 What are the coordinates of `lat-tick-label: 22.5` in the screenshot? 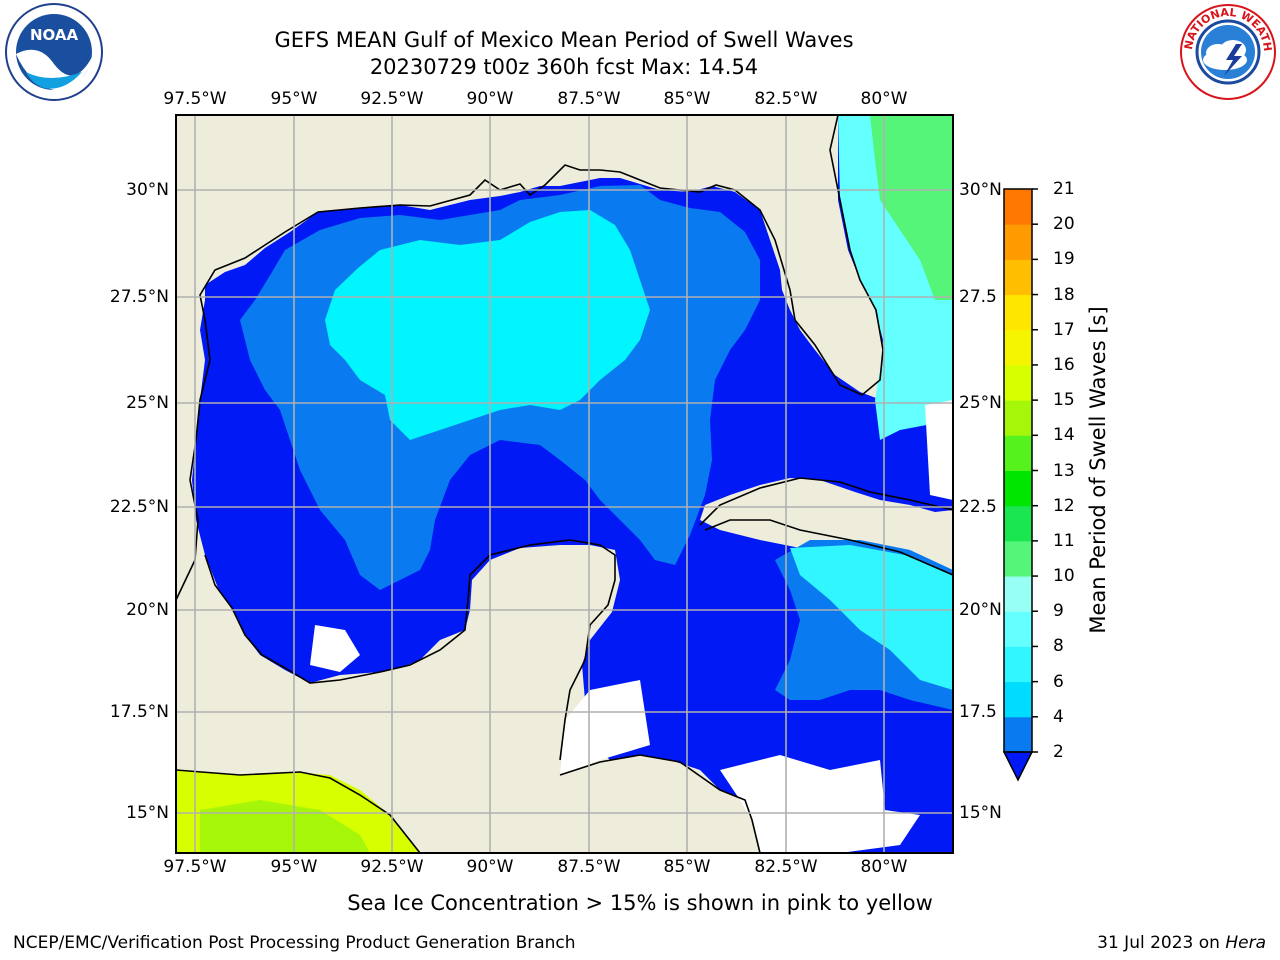 It's located at (978, 507).